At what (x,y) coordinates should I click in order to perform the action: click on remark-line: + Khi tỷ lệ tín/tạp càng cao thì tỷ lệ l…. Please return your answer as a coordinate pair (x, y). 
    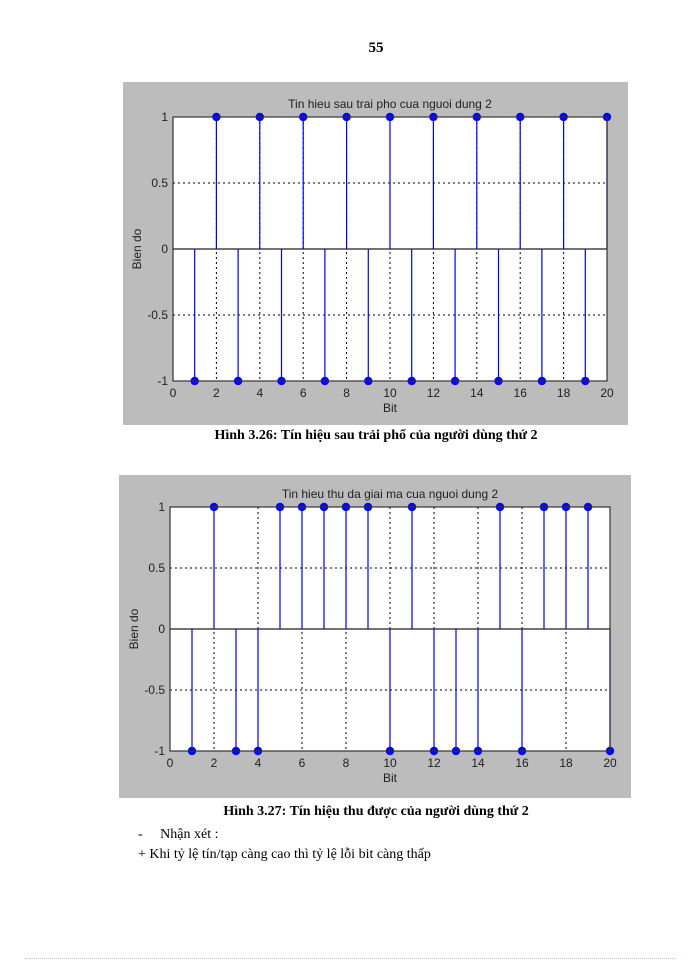
    Looking at the image, I should click on (284, 854).